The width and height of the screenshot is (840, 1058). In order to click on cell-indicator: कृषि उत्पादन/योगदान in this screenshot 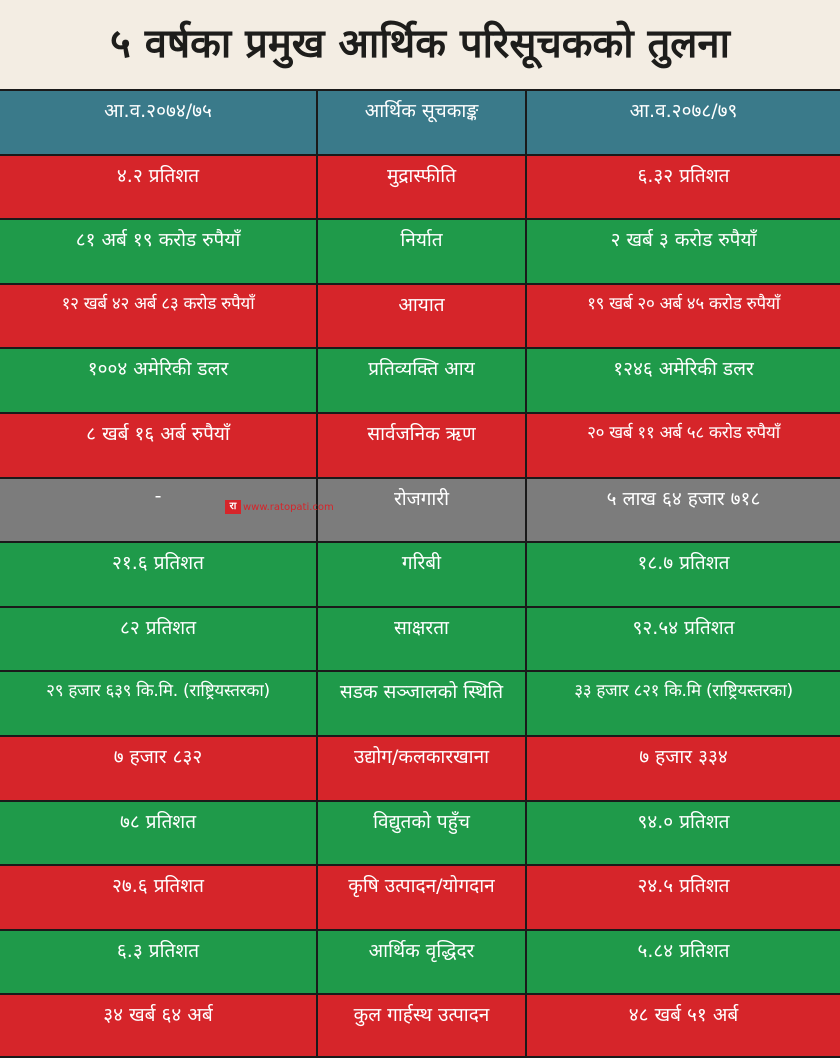, I will do `click(422, 897)`.